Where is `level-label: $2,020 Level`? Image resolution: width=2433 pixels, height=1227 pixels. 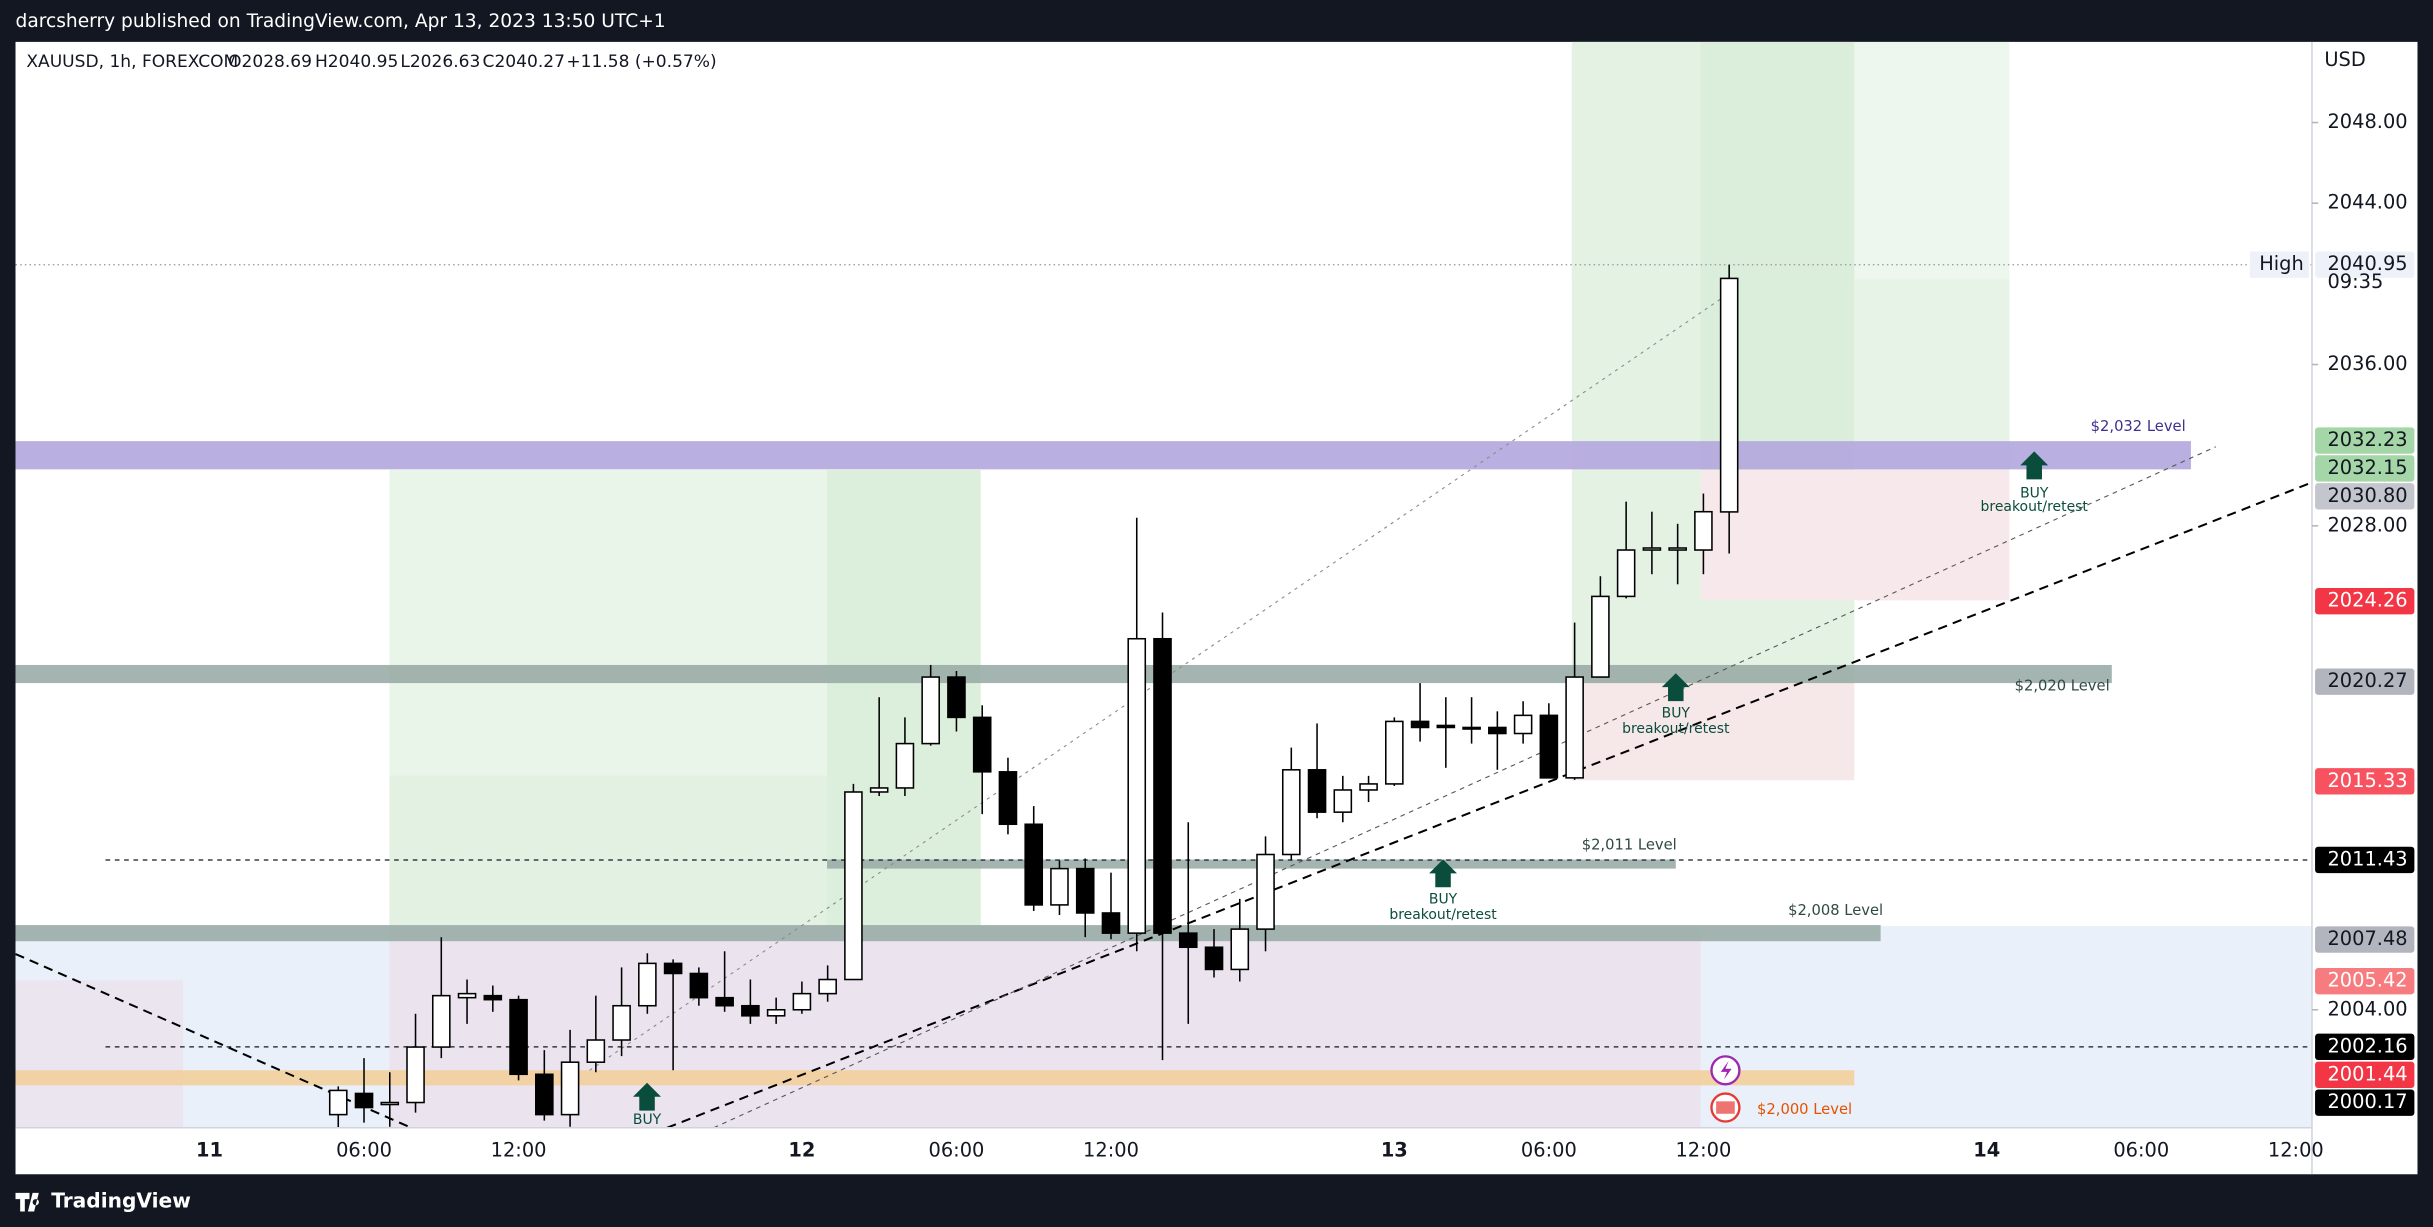 level-label: $2,020 Level is located at coordinates (2062, 686).